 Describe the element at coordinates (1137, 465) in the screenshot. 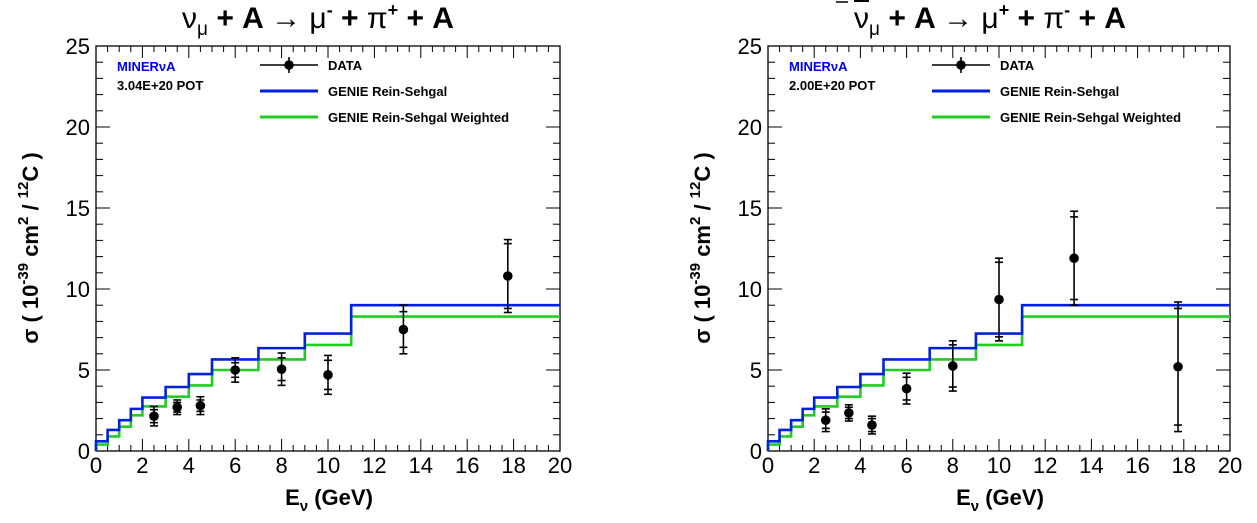

I see `x-tick-label: 16` at that location.